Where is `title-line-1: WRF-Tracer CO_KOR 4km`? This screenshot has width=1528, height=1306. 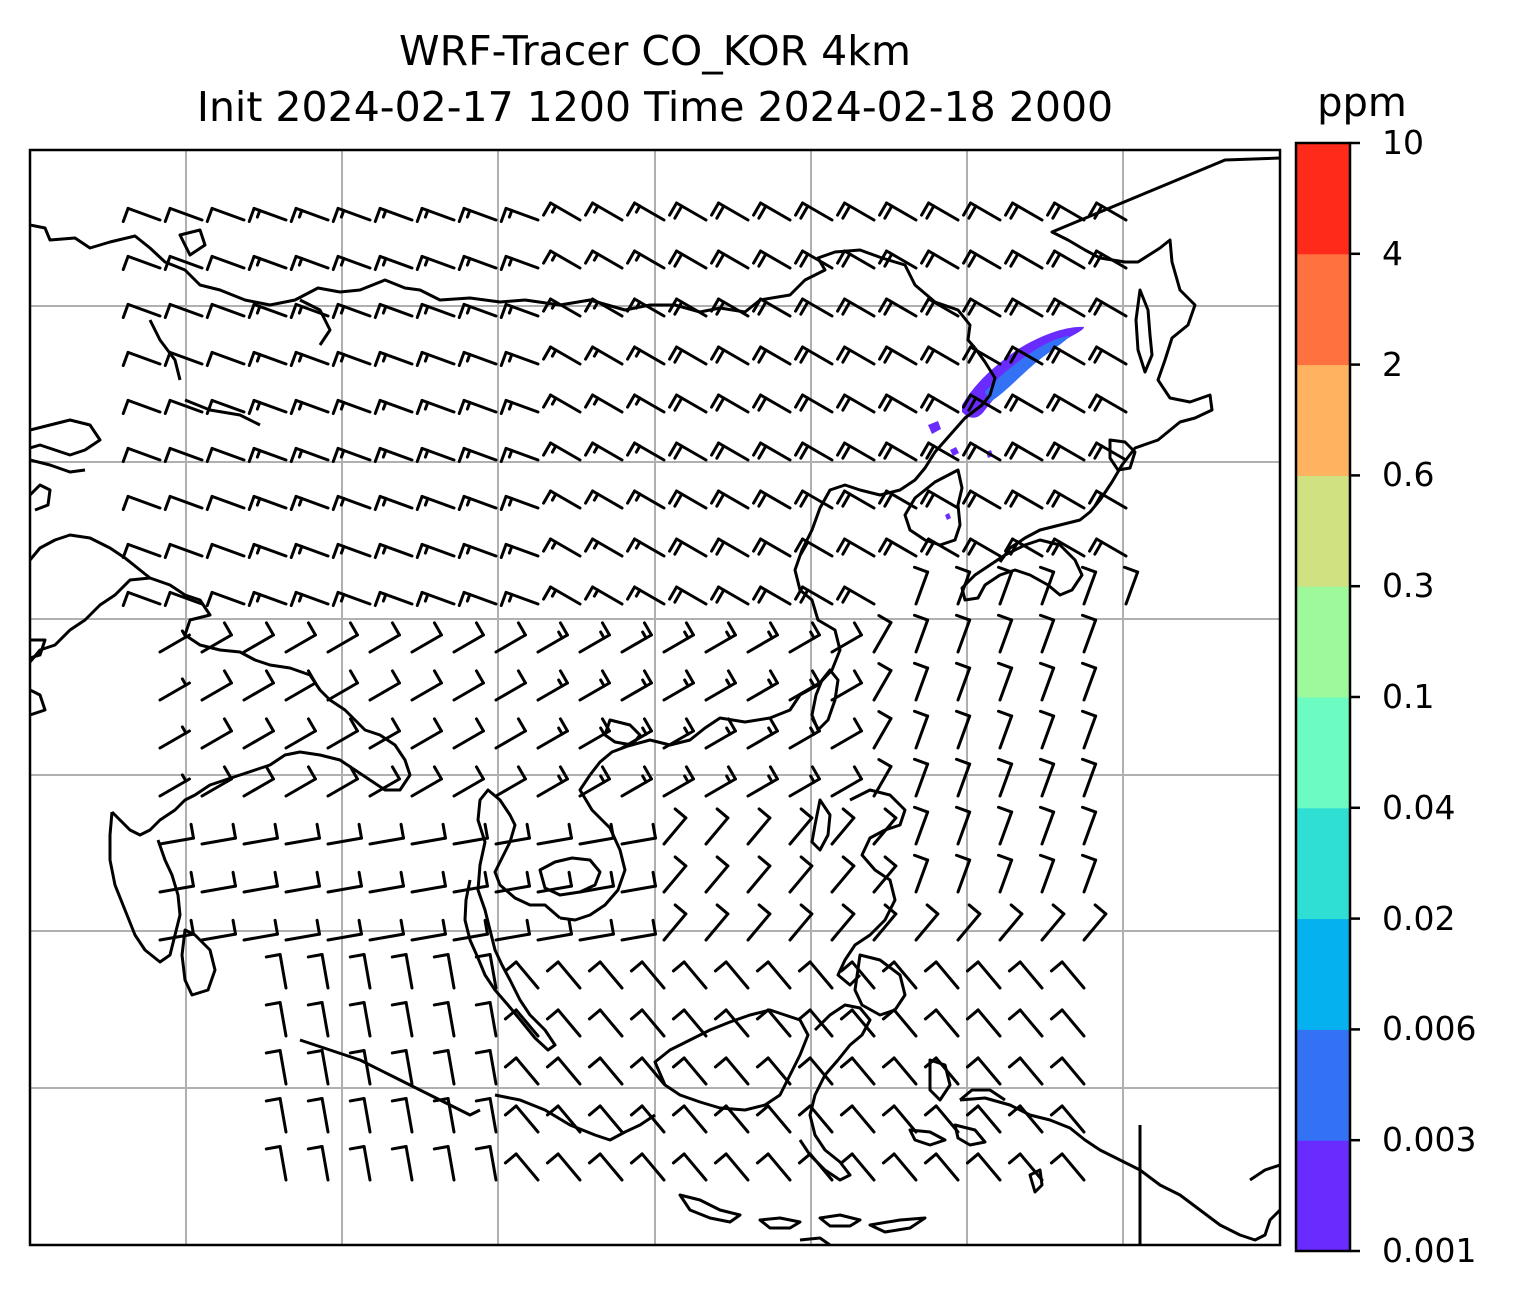 title-line-1: WRF-Tracer CO_KOR 4km is located at coordinates (655, 51).